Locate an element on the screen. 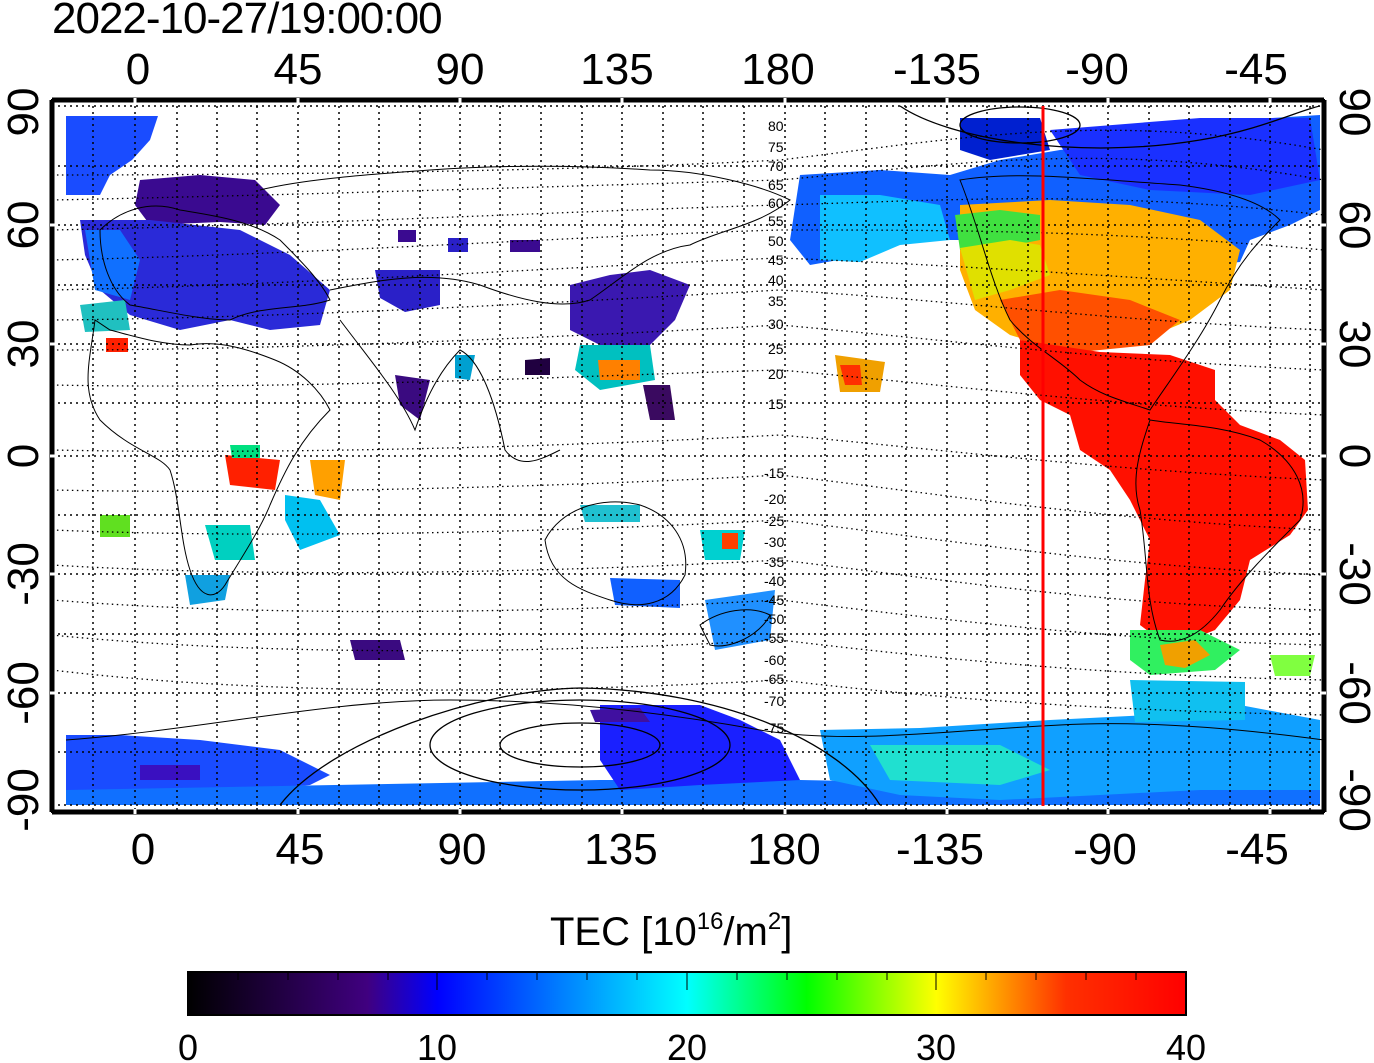  mlat-label: -30 is located at coordinates (774, 542).